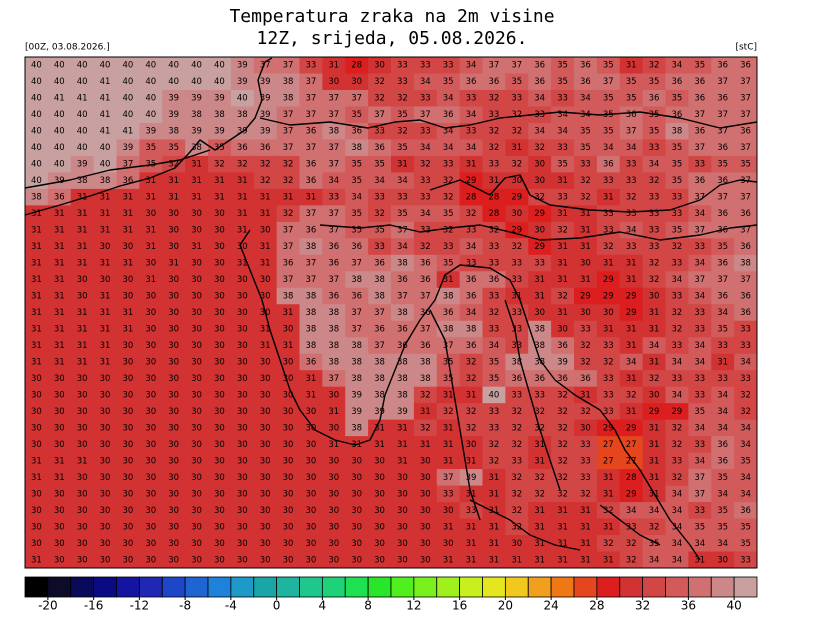 The image size is (820, 619). Describe the element at coordinates (562, 587) in the screenshot. I see `colorbar-box` at that location.